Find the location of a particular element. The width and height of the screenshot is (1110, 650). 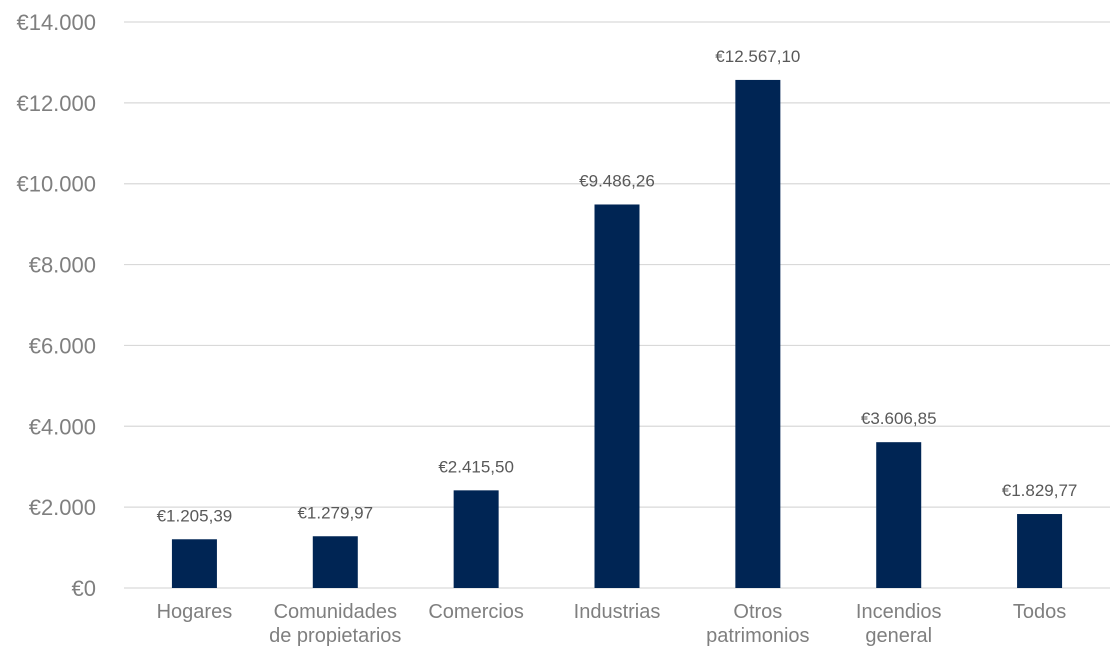

x-tick-label: Todos is located at coordinates (1039, 612).